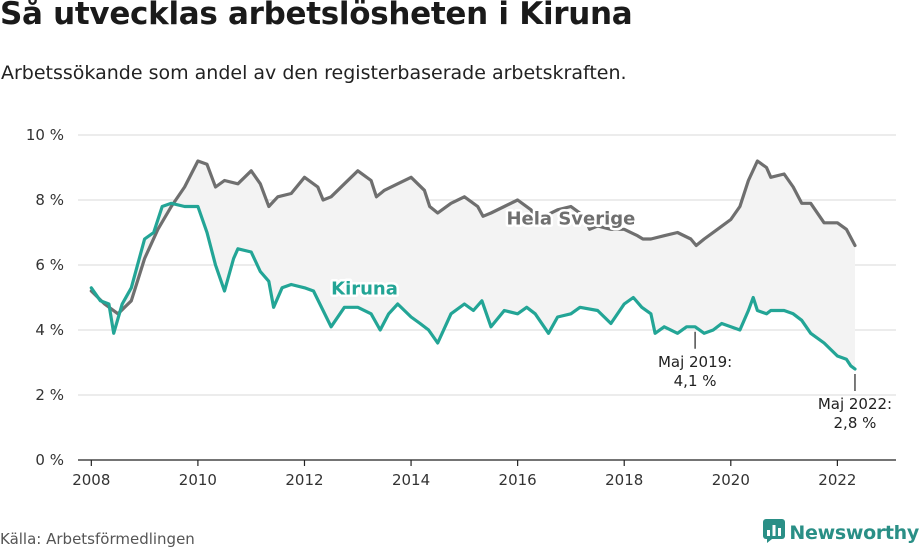 The width and height of the screenshot is (920, 552). Describe the element at coordinates (624, 480) in the screenshot. I see `x-tick-label: 2018` at that location.